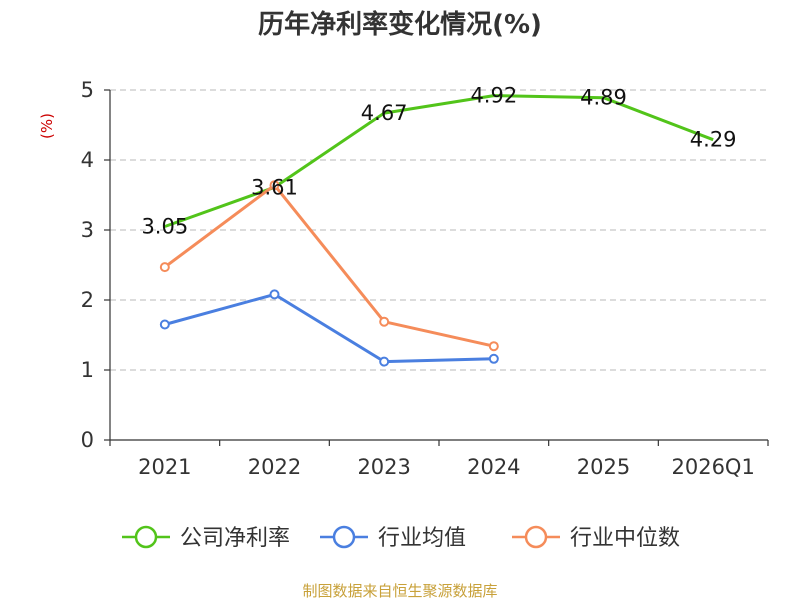 The image size is (800, 600). I want to click on y-axis-label: (%), so click(47, 126).